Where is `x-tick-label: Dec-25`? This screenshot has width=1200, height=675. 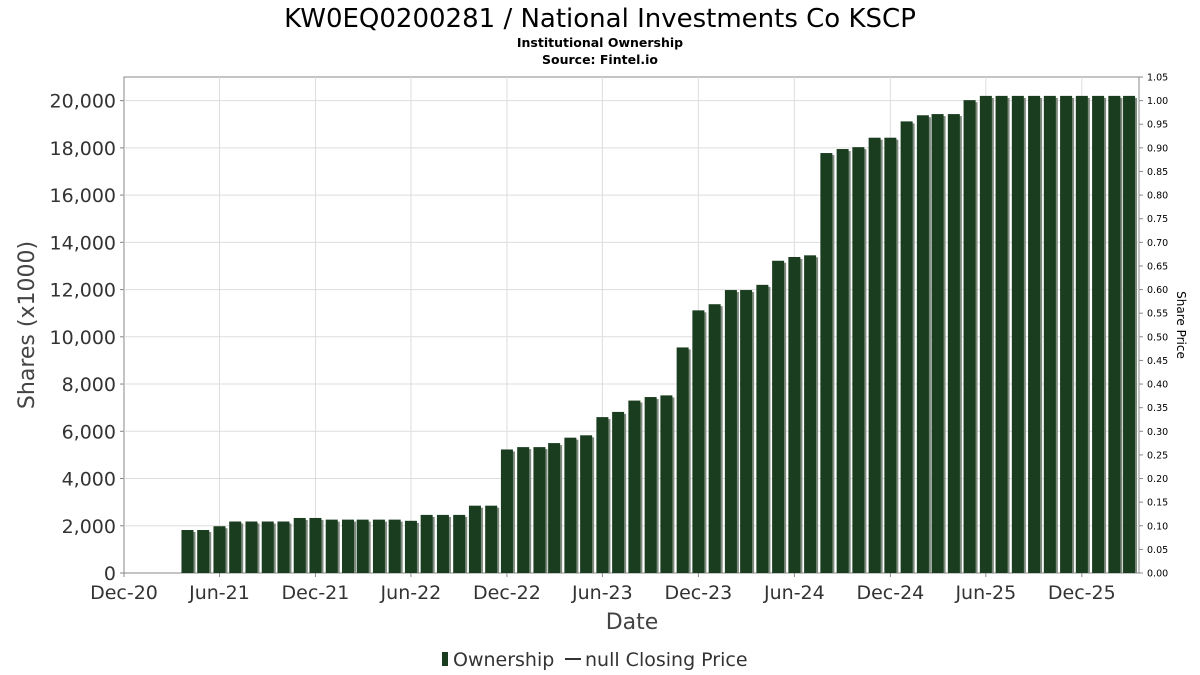
x-tick-label: Dec-25 is located at coordinates (1082, 593).